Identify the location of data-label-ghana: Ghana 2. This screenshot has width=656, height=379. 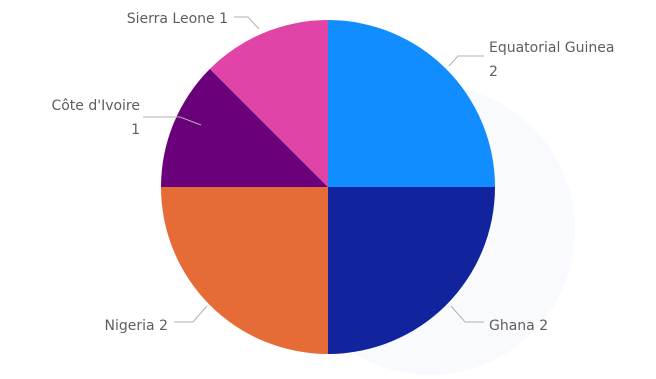
(518, 326).